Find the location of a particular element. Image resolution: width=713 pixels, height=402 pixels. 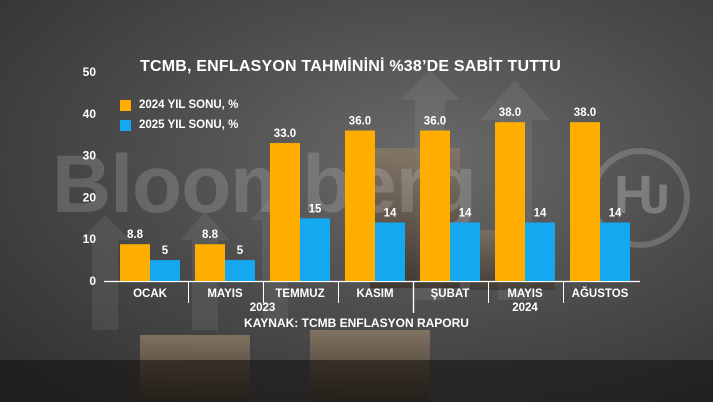

x-tick-label: AĞUSTOS is located at coordinates (600, 293).